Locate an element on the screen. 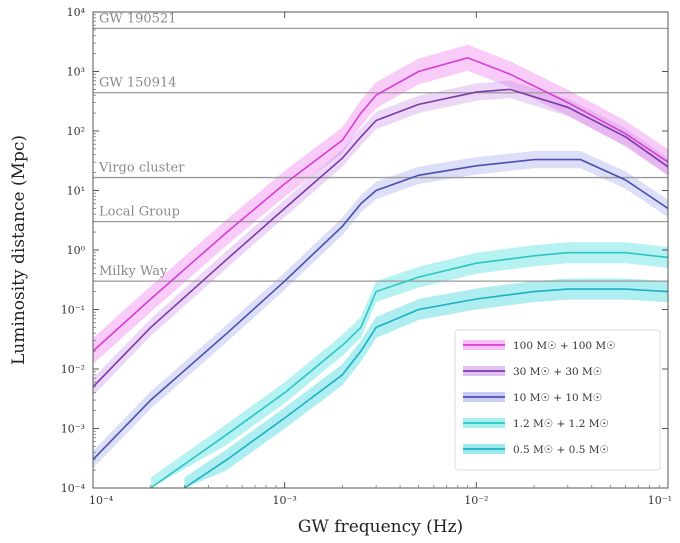  y-axis-label: Luminosity distance (Mpc) is located at coordinates (19, 250).